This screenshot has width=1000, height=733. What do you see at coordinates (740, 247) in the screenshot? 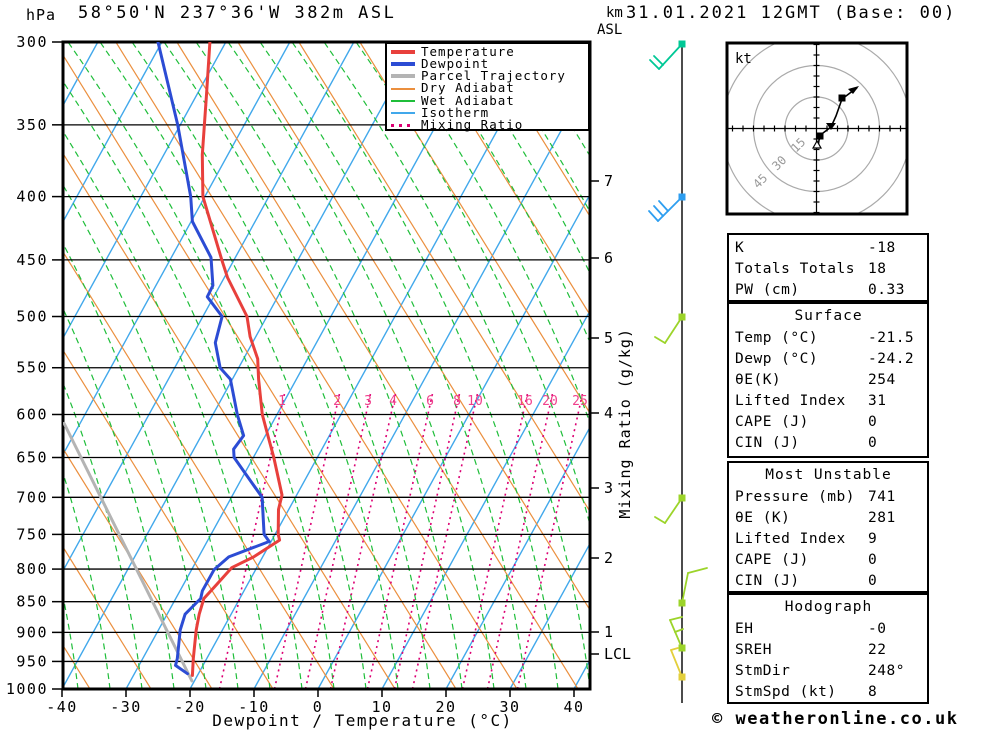
I see `panel-row-label: K` at bounding box center [740, 247].